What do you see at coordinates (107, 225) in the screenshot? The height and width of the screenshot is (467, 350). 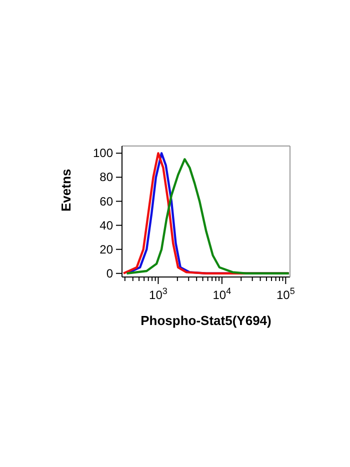 I see `y-tick-label: 40` at bounding box center [107, 225].